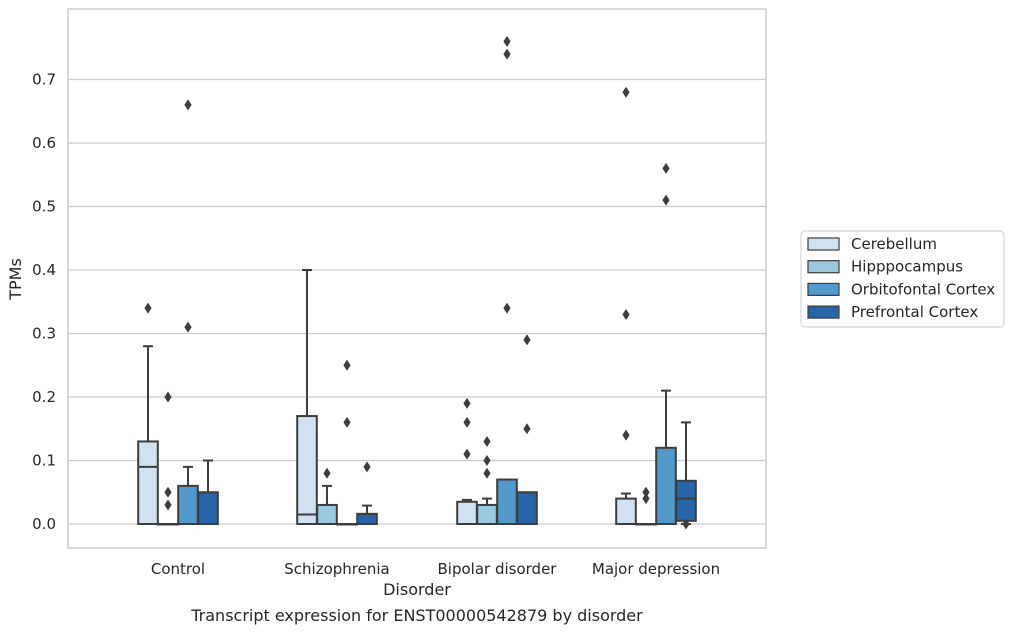 The width and height of the screenshot is (1014, 634). I want to click on y-axis-label: TPMs, so click(15, 279).